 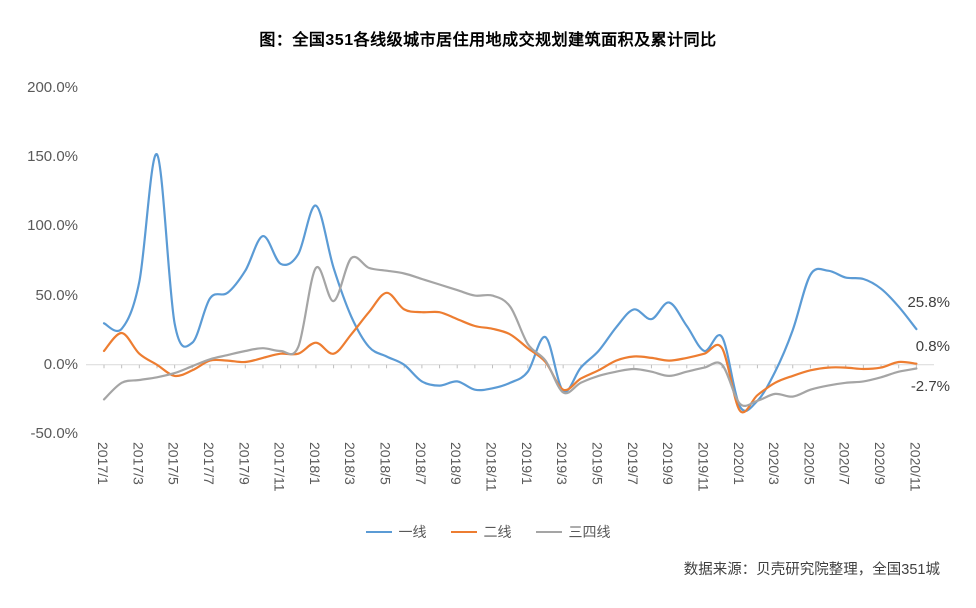 I want to click on x-tick-label: 2020/5, so click(x=809, y=463).